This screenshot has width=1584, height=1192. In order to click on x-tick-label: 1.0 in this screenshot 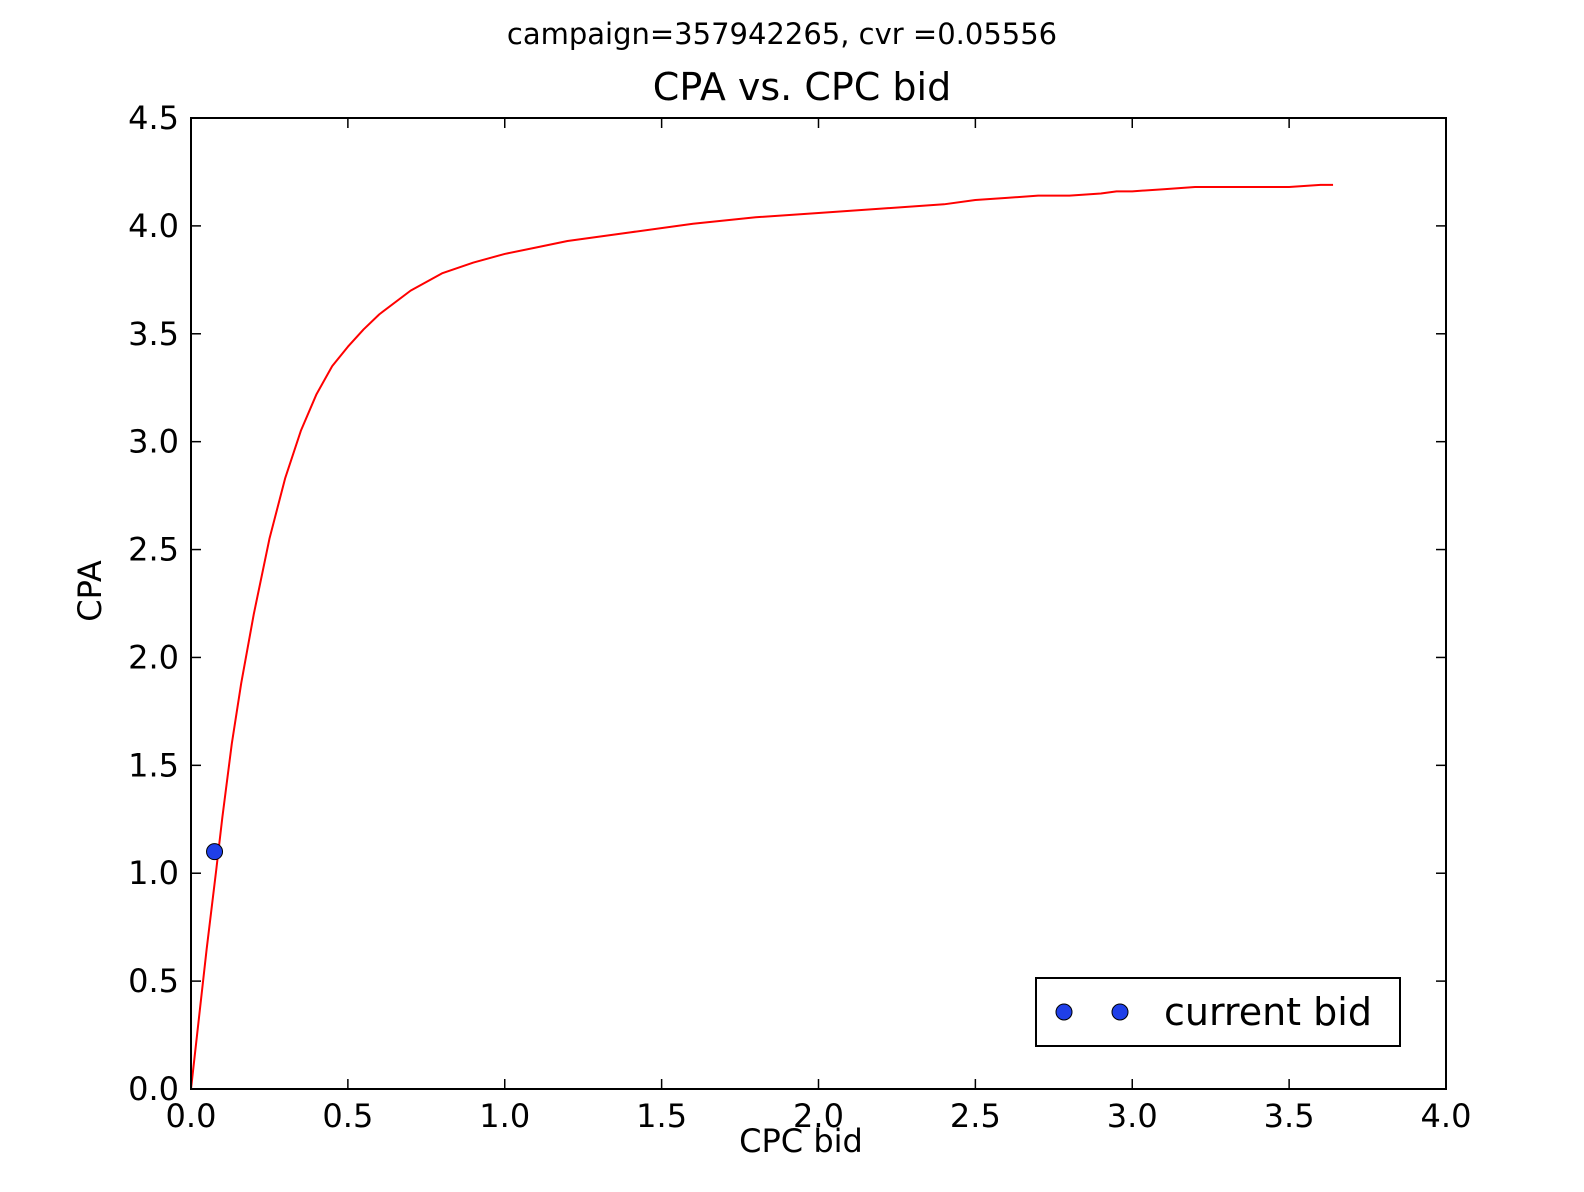, I will do `click(504, 1116)`.